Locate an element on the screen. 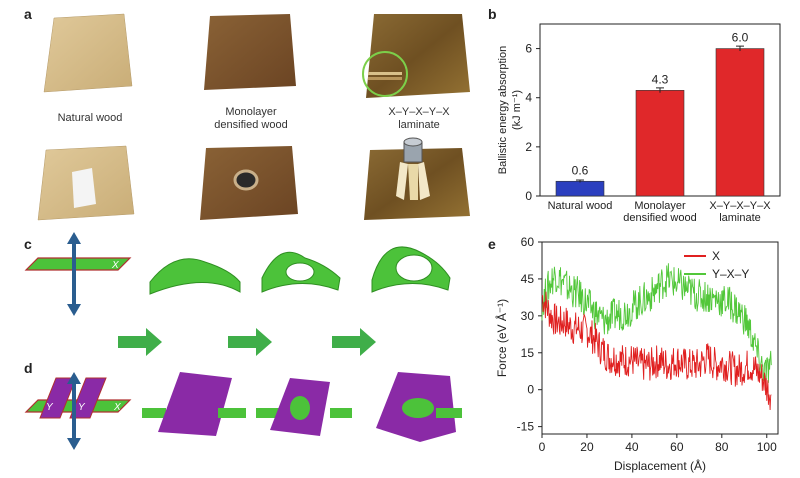 This screenshot has width=800, height=478. caption-monolayer-densified-wood: Monolayer densified wood is located at coordinates (251, 118).